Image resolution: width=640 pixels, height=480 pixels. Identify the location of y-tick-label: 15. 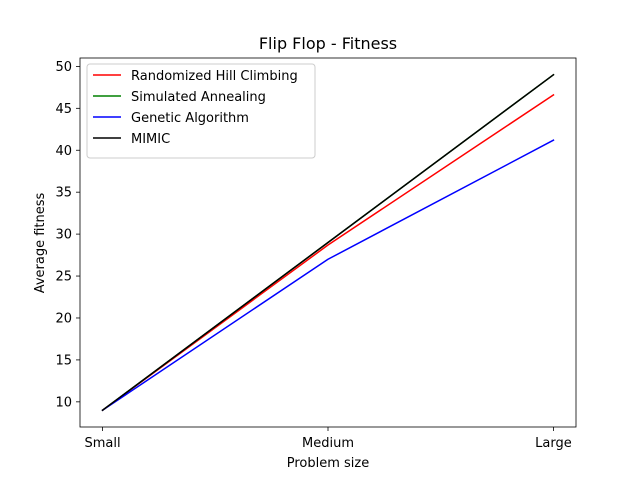
(63, 360).